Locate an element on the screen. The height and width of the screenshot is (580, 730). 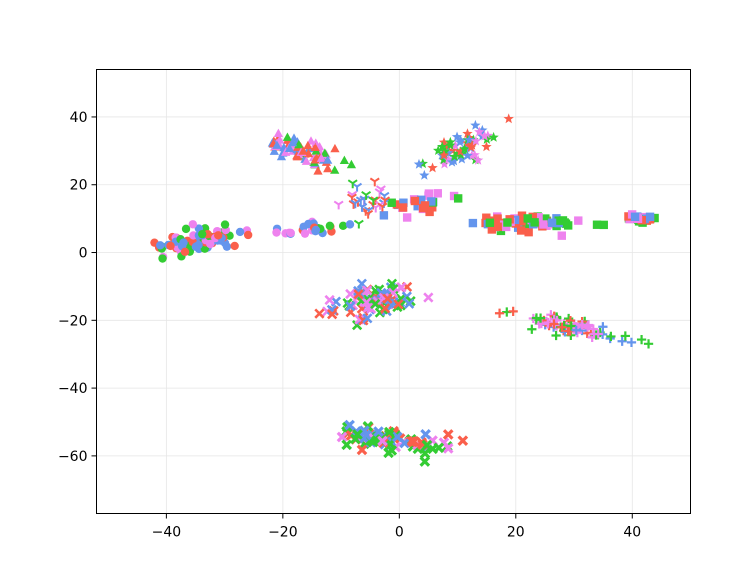
y-tick-label: 40 is located at coordinates (79, 118).